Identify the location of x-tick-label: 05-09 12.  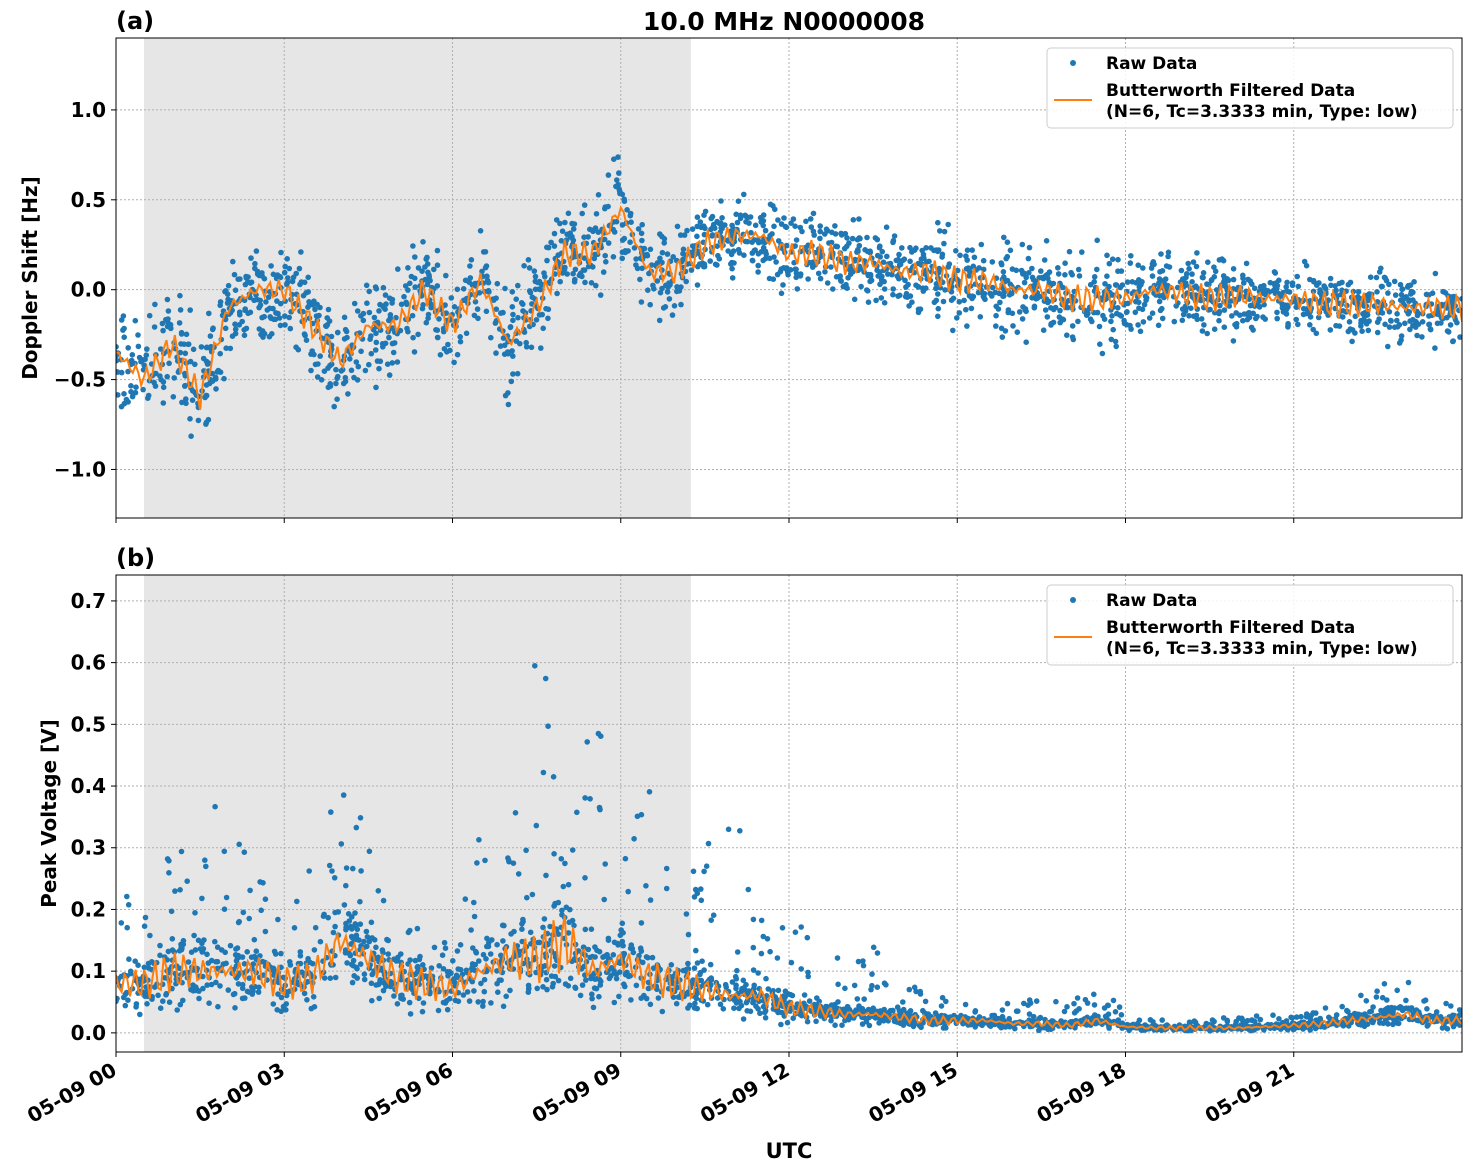
(745, 1093).